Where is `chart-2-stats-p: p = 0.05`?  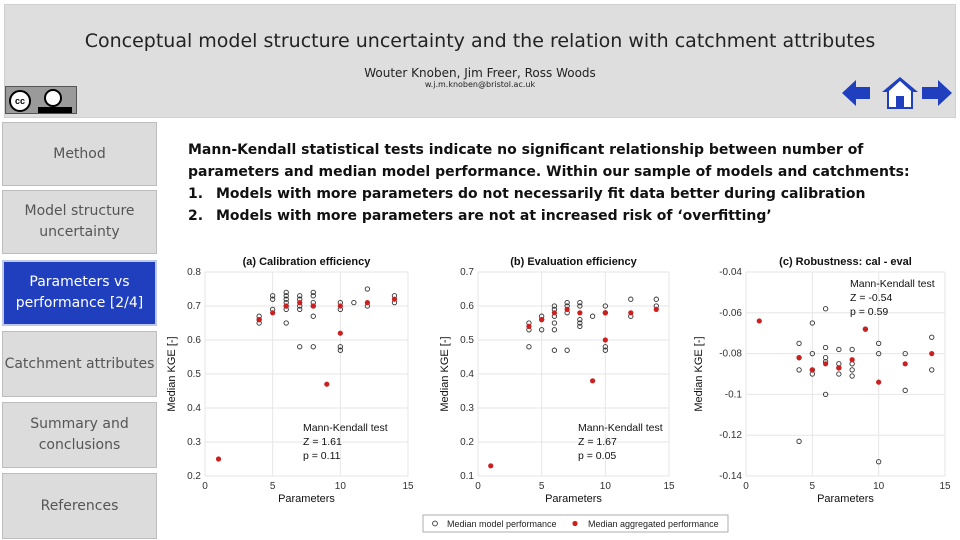 chart-2-stats-p: p = 0.05 is located at coordinates (597, 456).